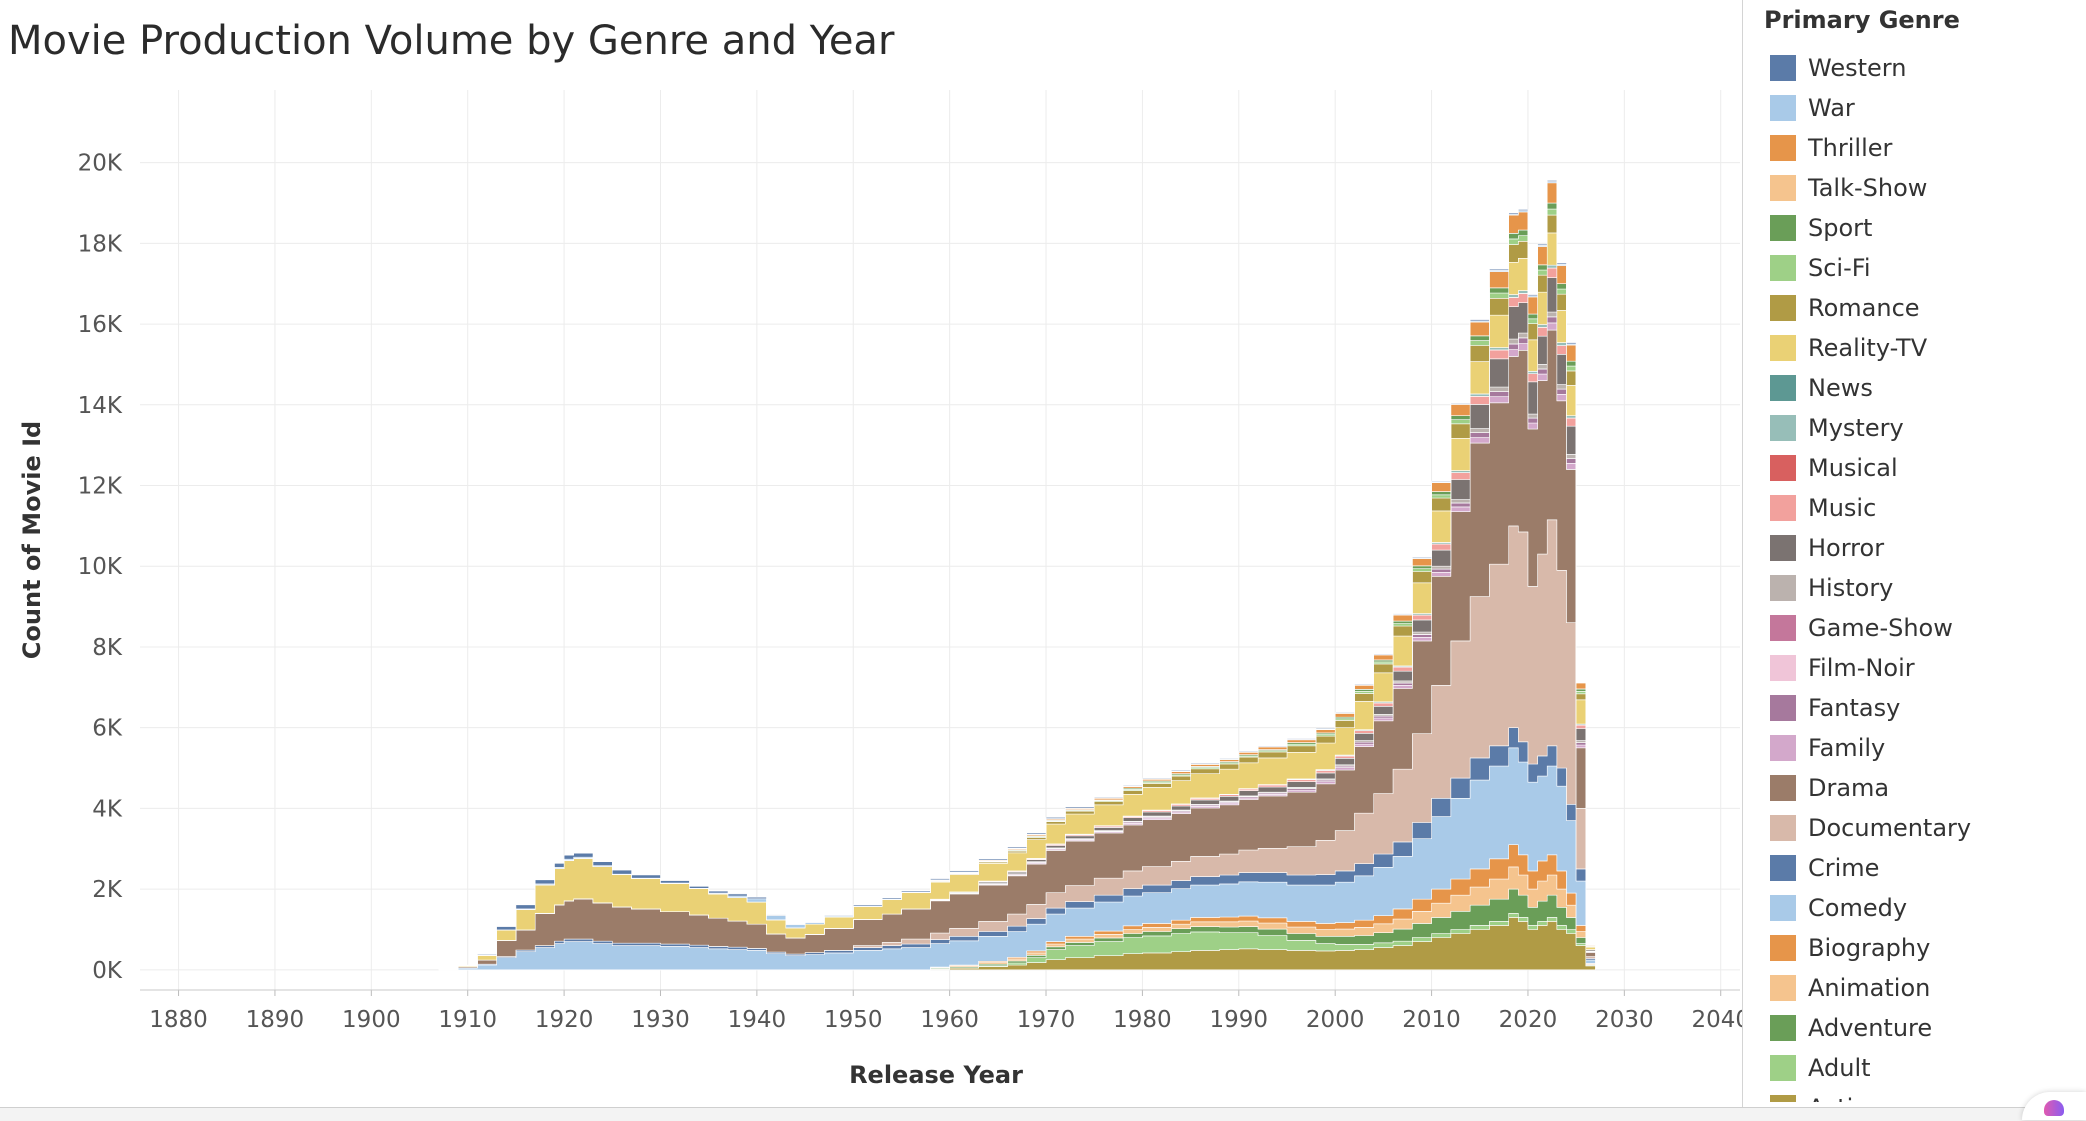 The height and width of the screenshot is (1121, 2086). Describe the element at coordinates (100, 325) in the screenshot. I see `y-tick-label: 16K` at that location.